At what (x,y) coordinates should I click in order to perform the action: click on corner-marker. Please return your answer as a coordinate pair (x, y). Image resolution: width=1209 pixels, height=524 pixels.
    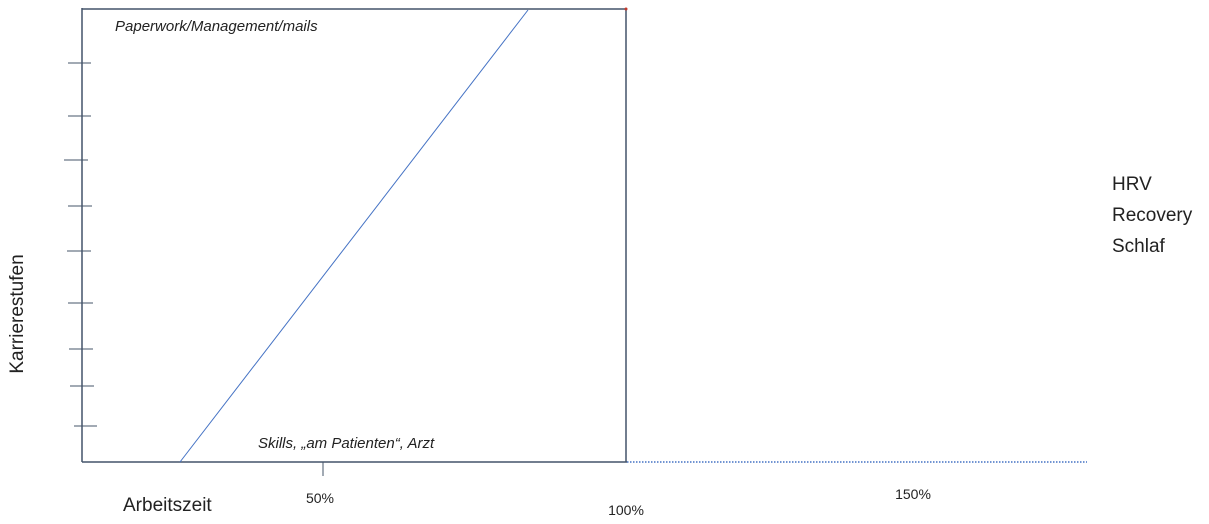
    Looking at the image, I should click on (626, 9).